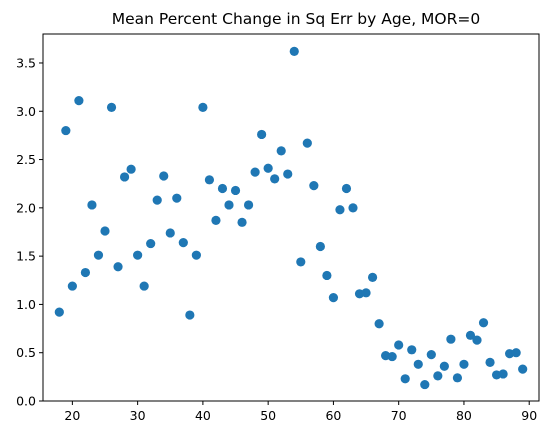  I want to click on x-tick-label: 80, so click(464, 415).